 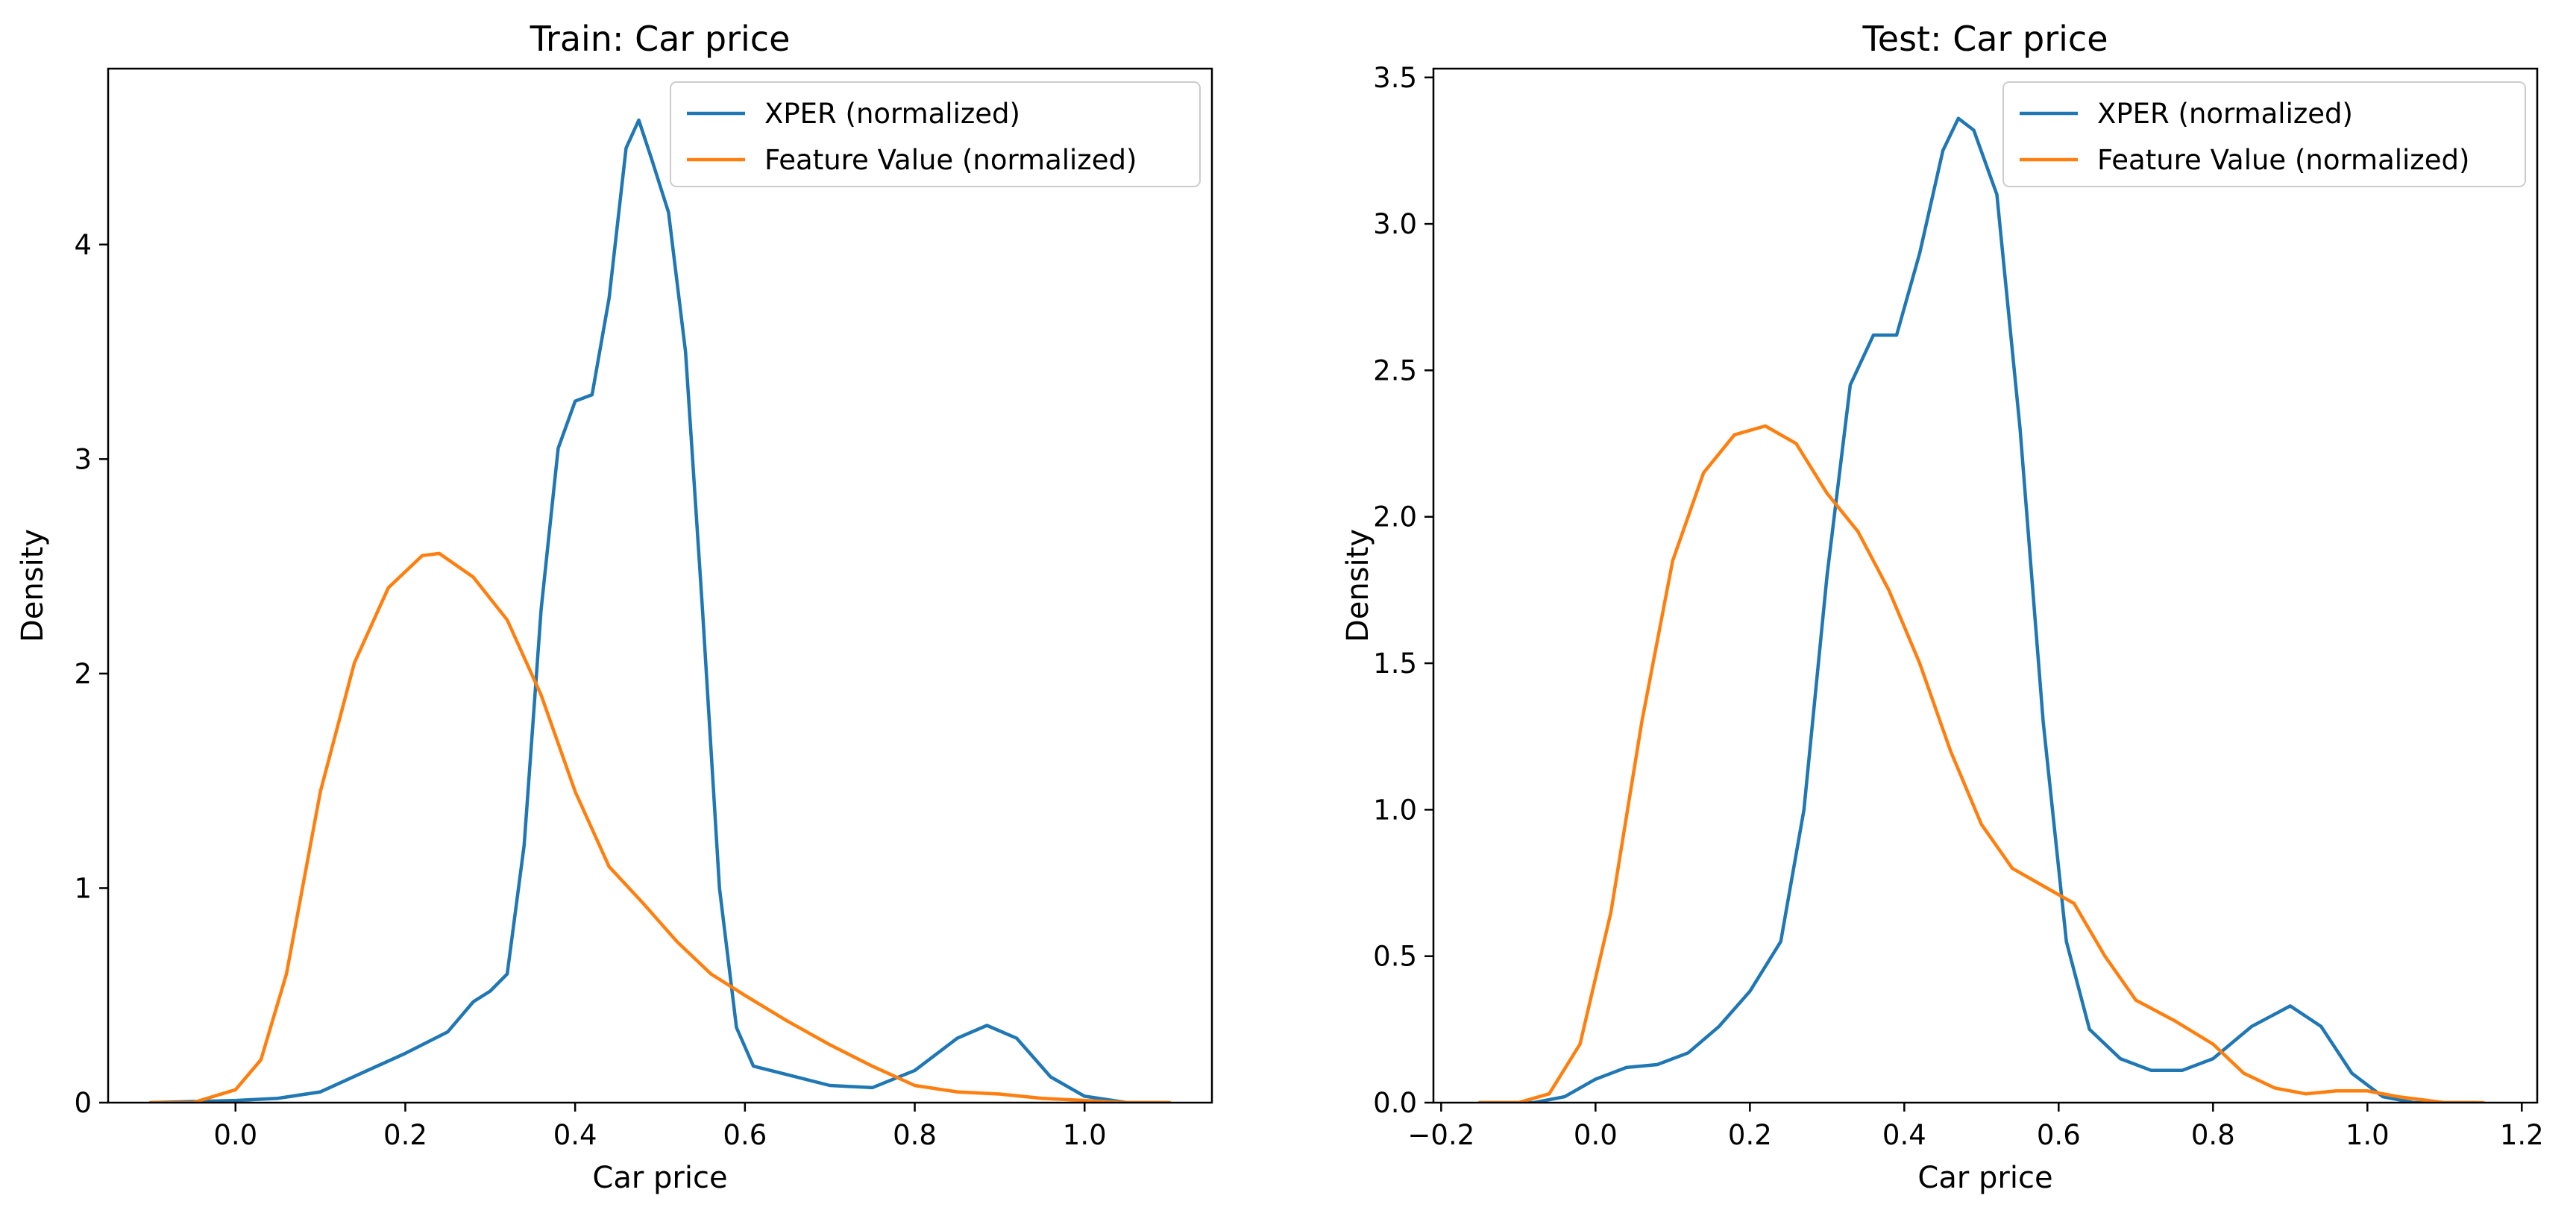 I want to click on y-tick-label: 1.0, so click(x=1395, y=810).